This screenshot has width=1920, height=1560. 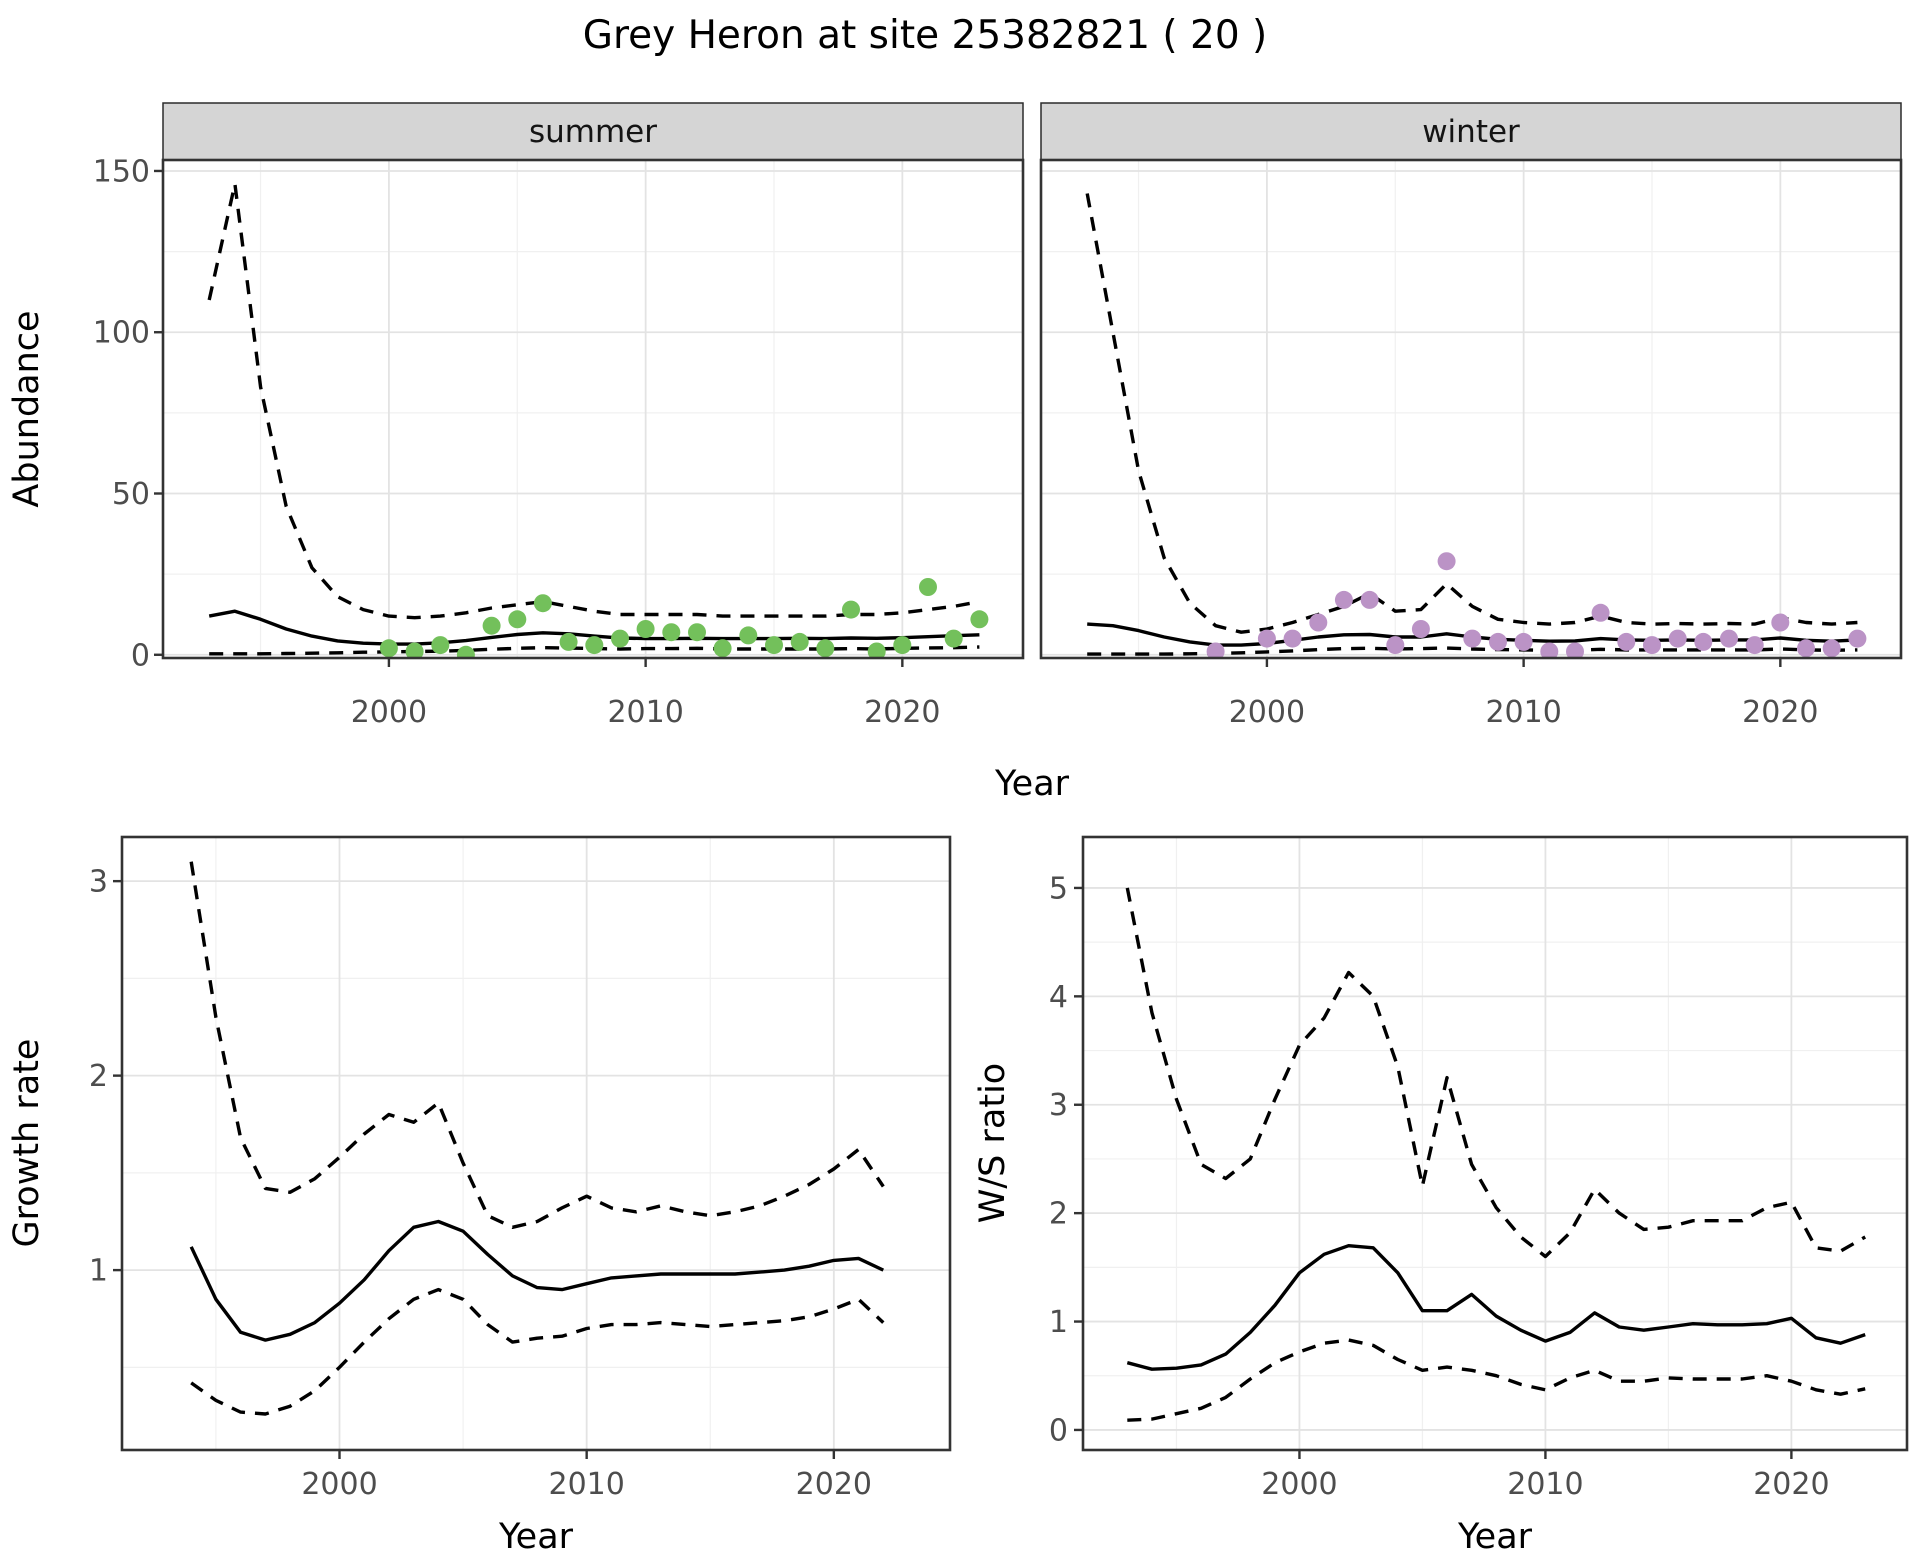 I want to click on strip-label: summer, so click(x=593, y=132).